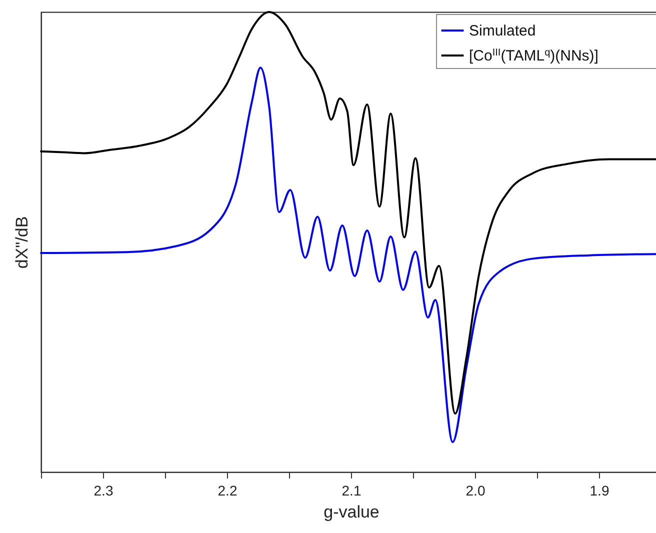 The height and width of the screenshot is (533, 656). Describe the element at coordinates (352, 490) in the screenshot. I see `x-tick-label: 2.1` at that location.